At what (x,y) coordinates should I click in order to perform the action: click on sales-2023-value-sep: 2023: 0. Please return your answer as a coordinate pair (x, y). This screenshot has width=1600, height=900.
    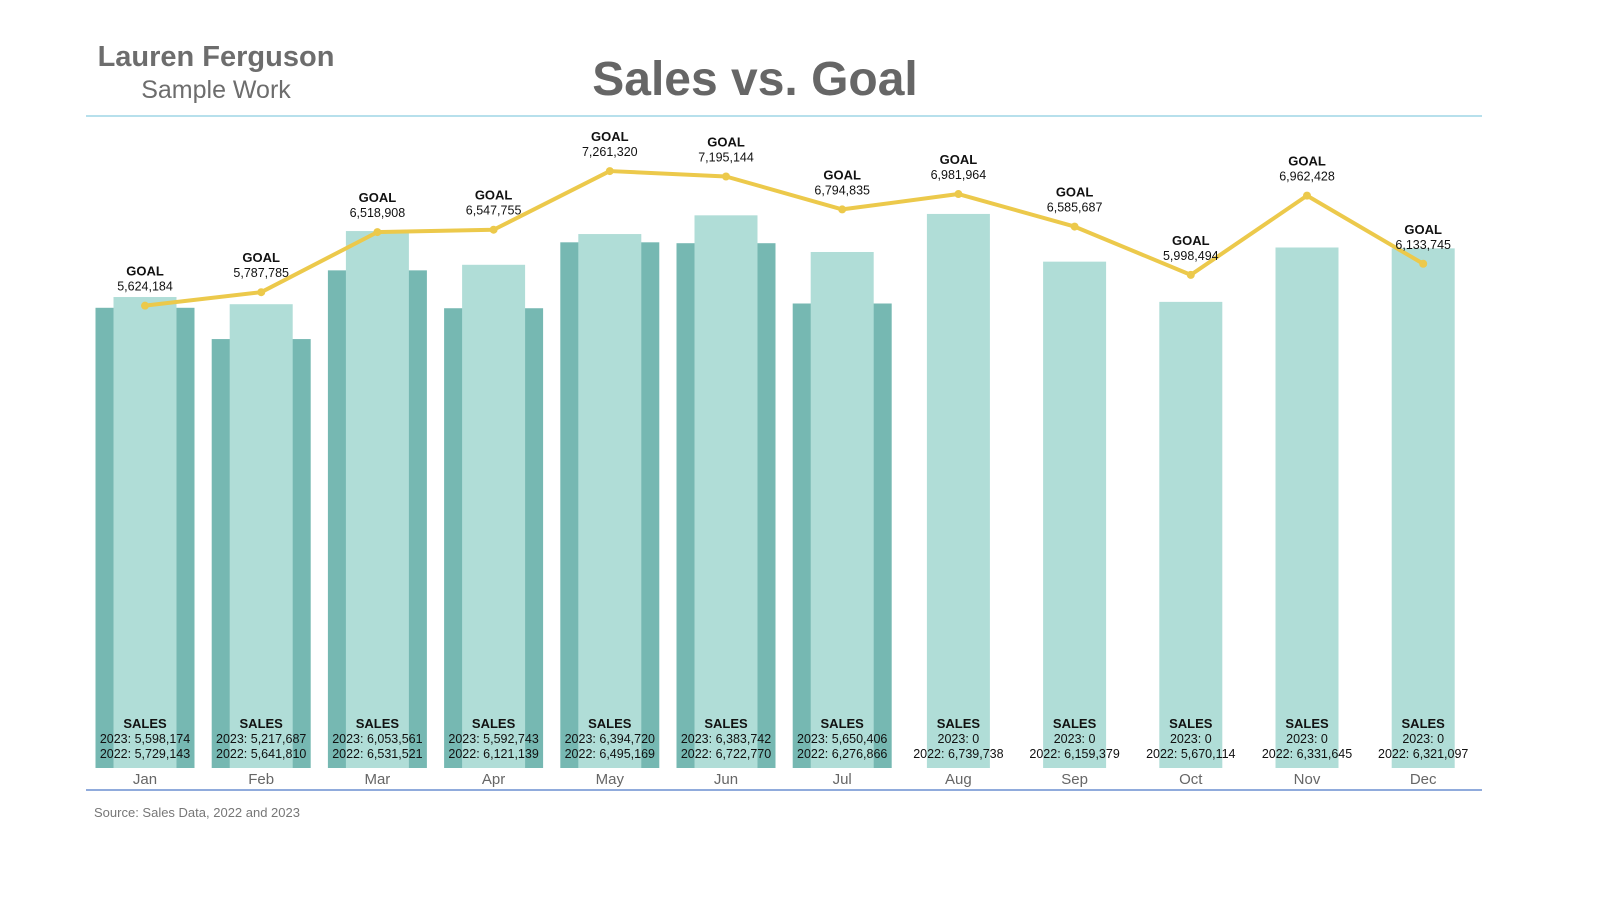
    Looking at the image, I should click on (1075, 739).